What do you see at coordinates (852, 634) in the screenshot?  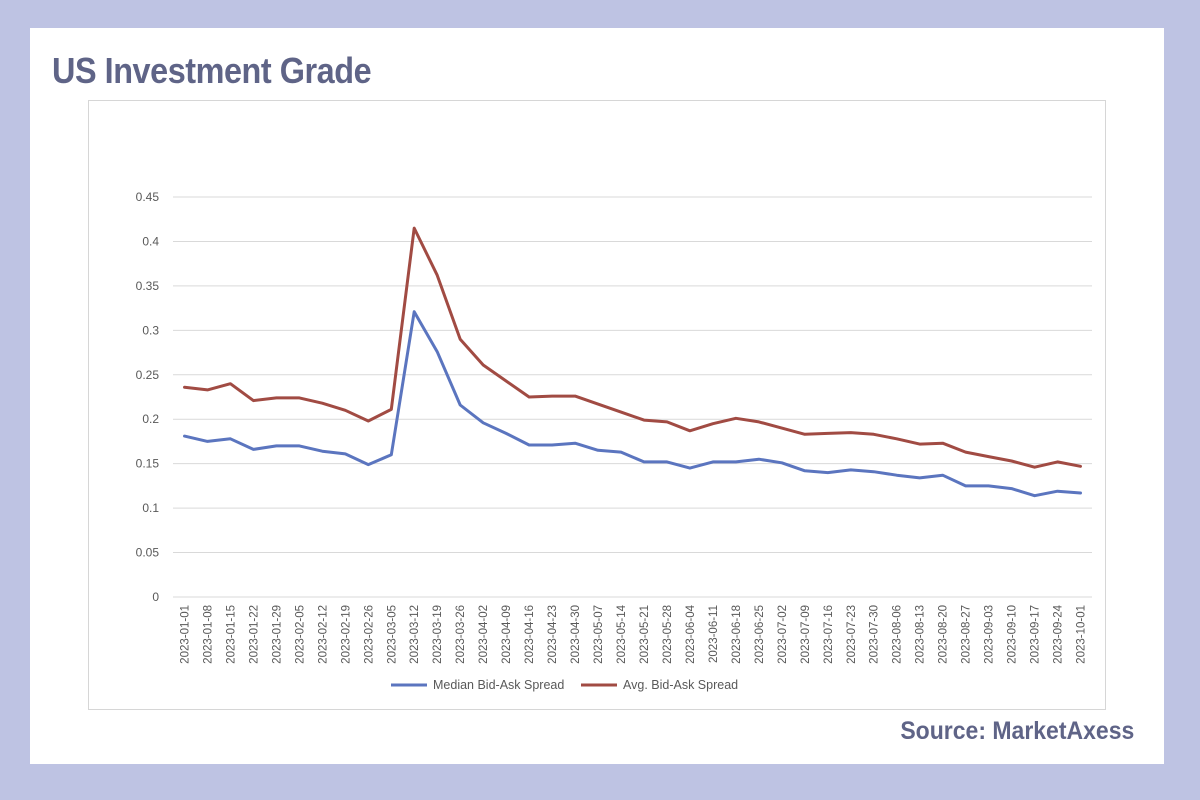 I see `x-tick-label: 2023-07-23` at bounding box center [852, 634].